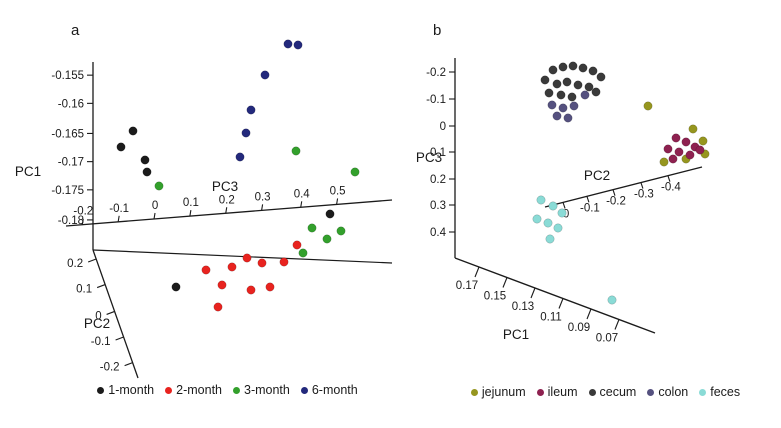 The height and width of the screenshot is (428, 781). I want to click on legend-item-6-month: 6-month, so click(329, 390).